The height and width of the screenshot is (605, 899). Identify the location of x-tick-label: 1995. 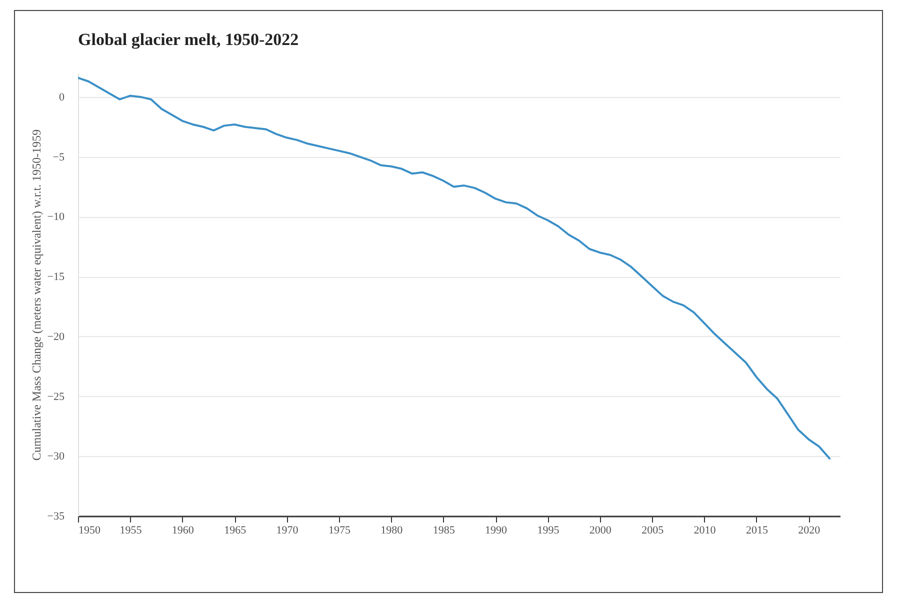
(548, 530).